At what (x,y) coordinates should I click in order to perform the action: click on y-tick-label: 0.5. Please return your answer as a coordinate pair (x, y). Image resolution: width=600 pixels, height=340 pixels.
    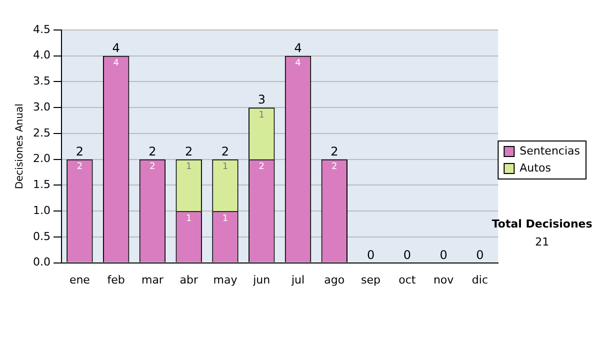
    Looking at the image, I should click on (41, 236).